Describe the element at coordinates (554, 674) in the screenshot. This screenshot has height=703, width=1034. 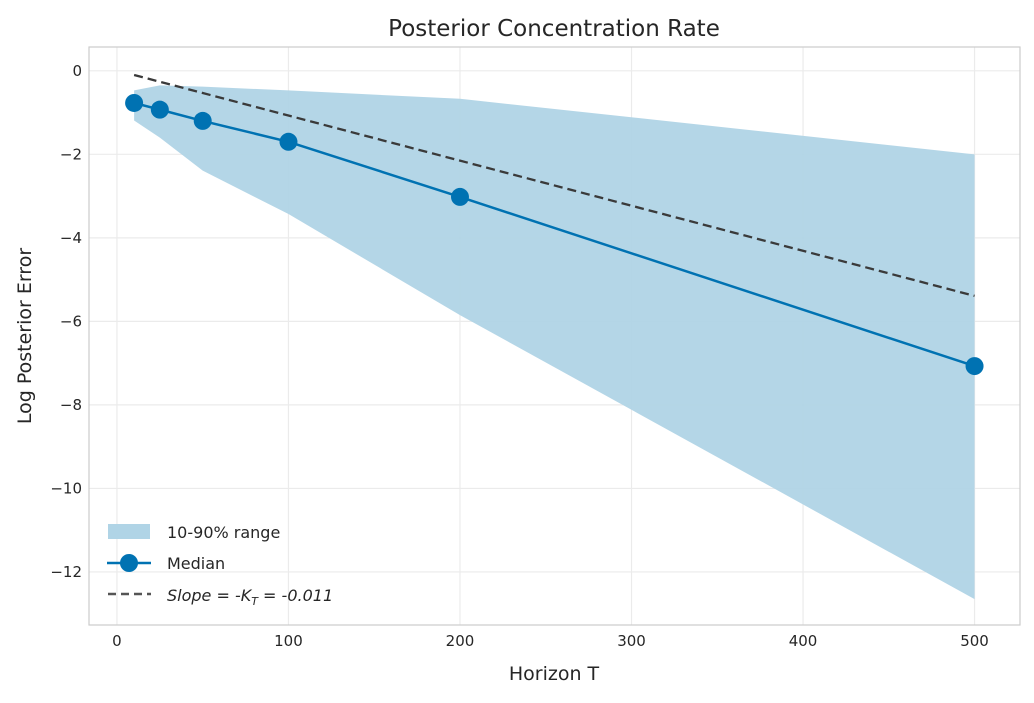
I see `x-axis-label: Horizon T` at that location.